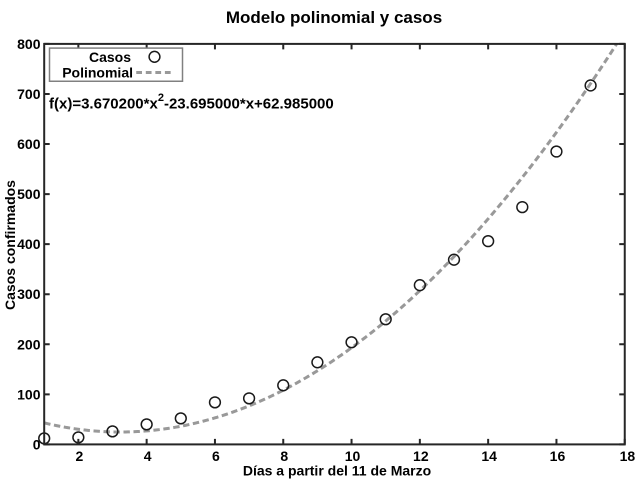  What do you see at coordinates (29, 394) in the screenshot?
I see `svg-text: 100` at bounding box center [29, 394].